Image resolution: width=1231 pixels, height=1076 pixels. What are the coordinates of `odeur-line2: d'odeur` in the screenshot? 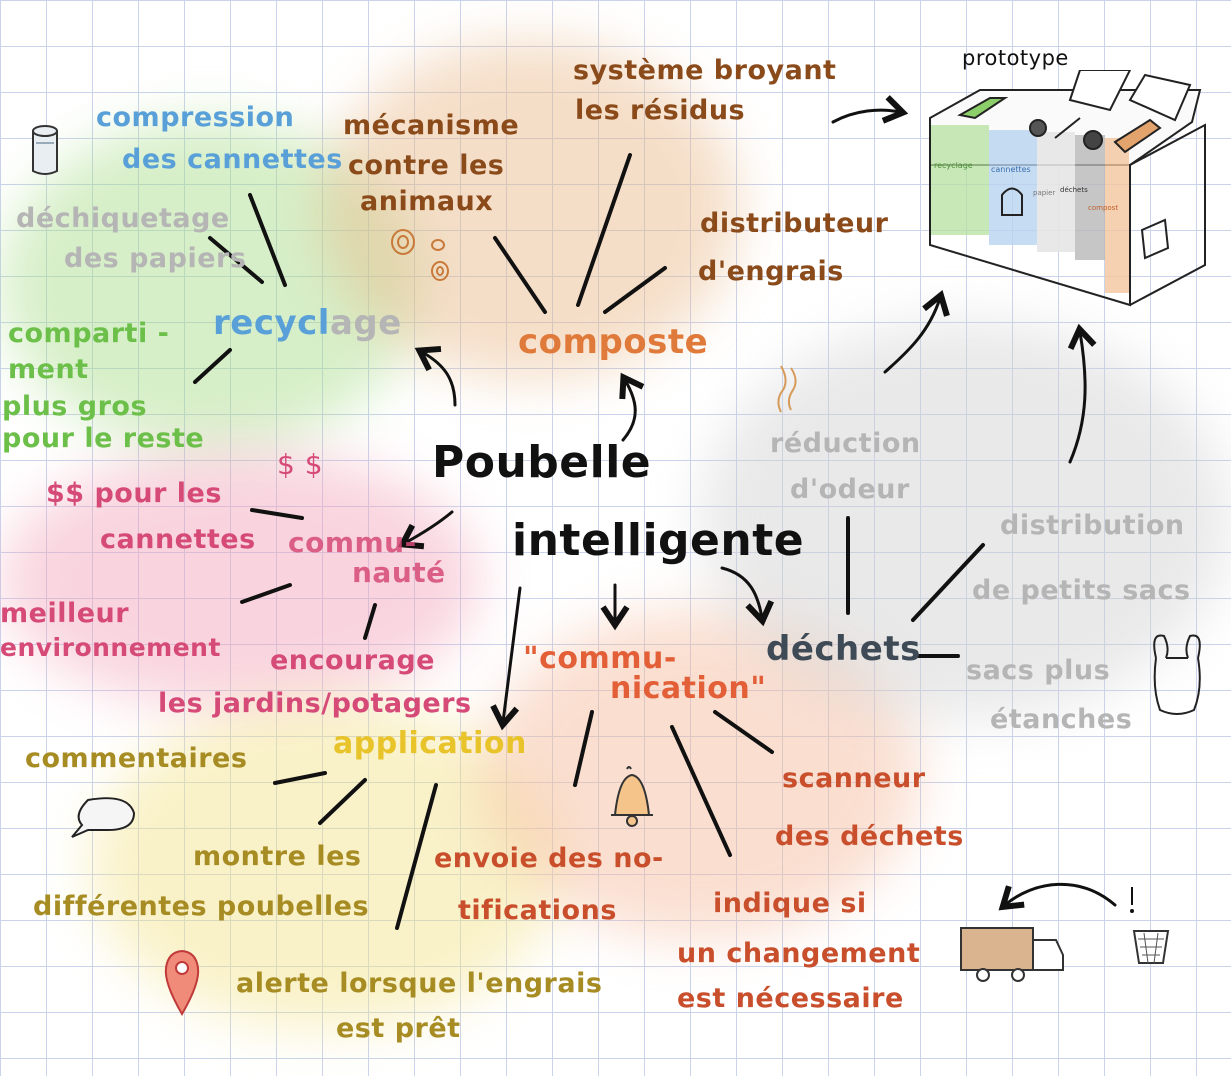 It's located at (850, 489).